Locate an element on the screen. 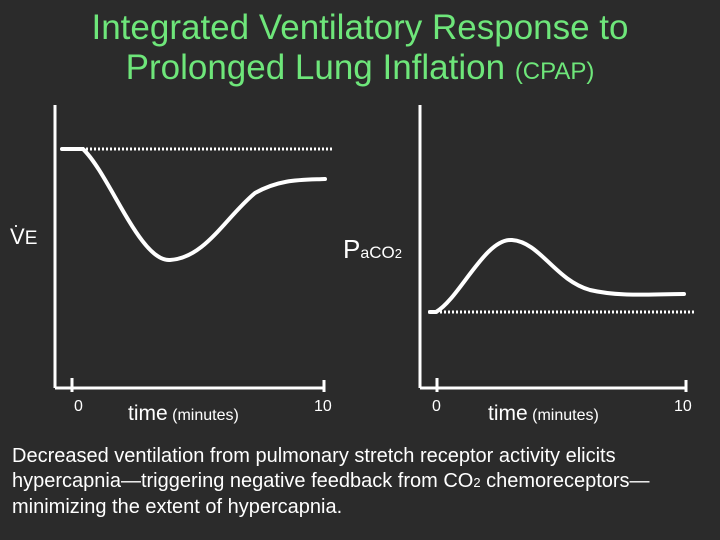 The image size is (720, 540). left-xlabel-main: time is located at coordinates (148, 413).